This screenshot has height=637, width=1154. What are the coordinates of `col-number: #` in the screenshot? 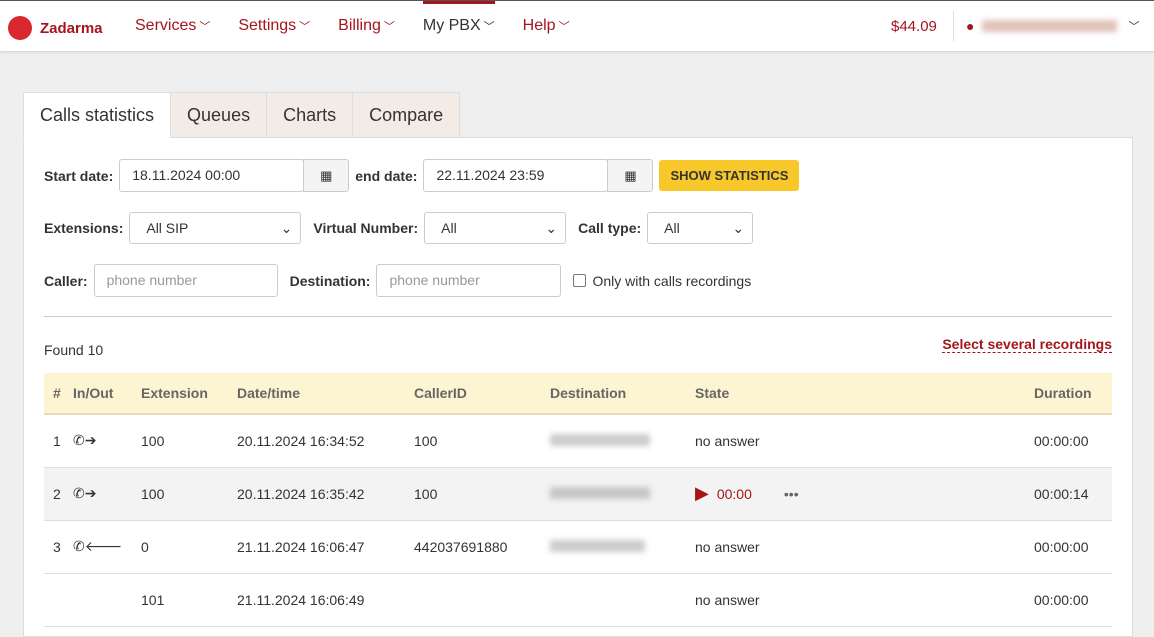 It's located at (58, 394).